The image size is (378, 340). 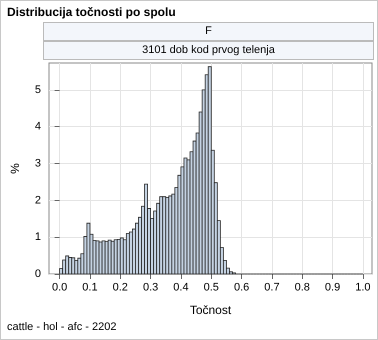 I want to click on x-tick-label: 0.0, so click(x=60, y=288).